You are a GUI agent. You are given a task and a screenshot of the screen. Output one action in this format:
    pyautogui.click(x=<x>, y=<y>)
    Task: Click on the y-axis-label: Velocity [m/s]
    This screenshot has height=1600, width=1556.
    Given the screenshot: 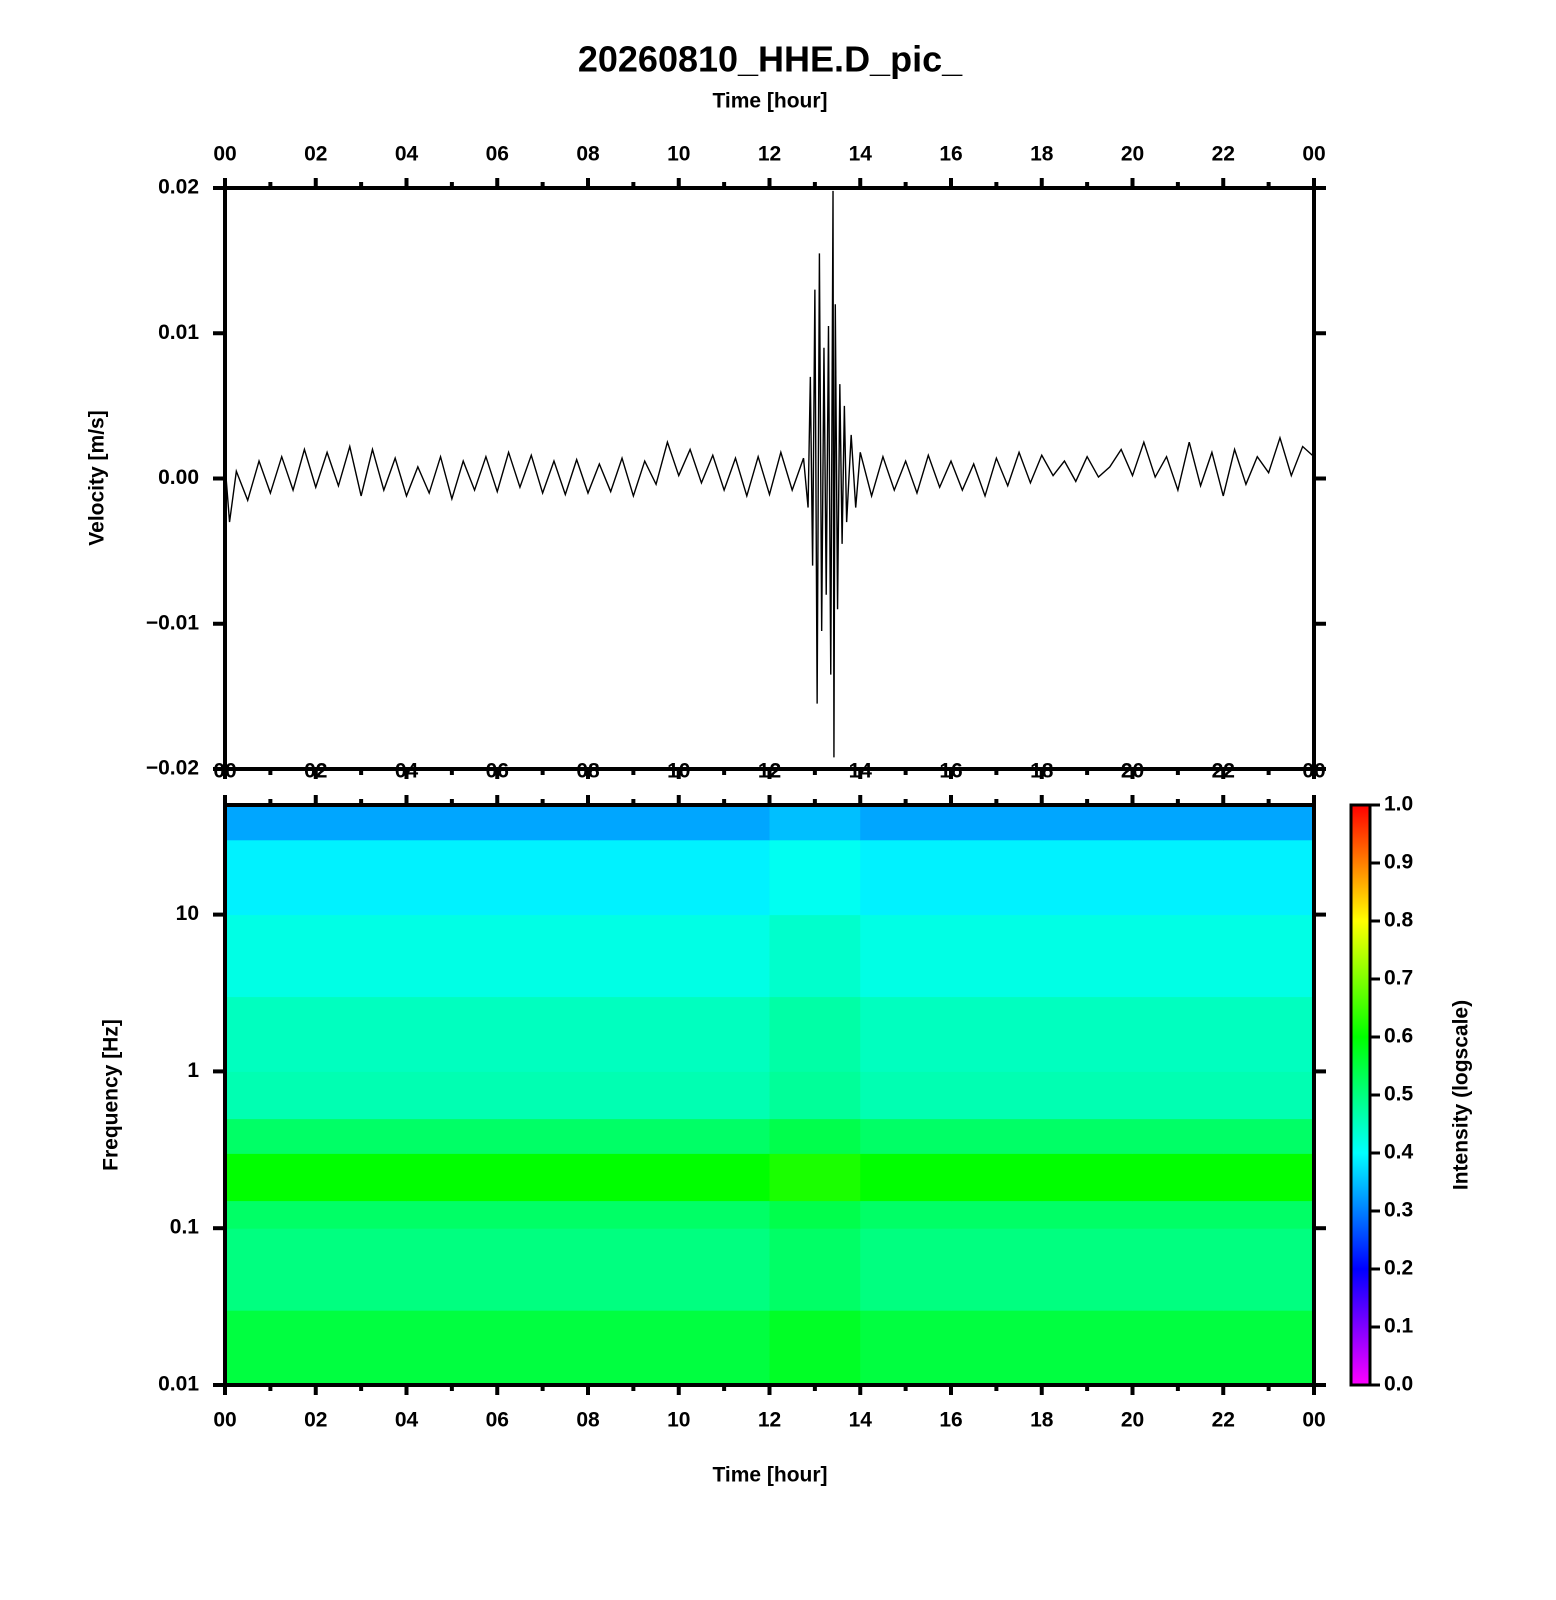 What is the action you would take?
    pyautogui.click(x=97, y=477)
    